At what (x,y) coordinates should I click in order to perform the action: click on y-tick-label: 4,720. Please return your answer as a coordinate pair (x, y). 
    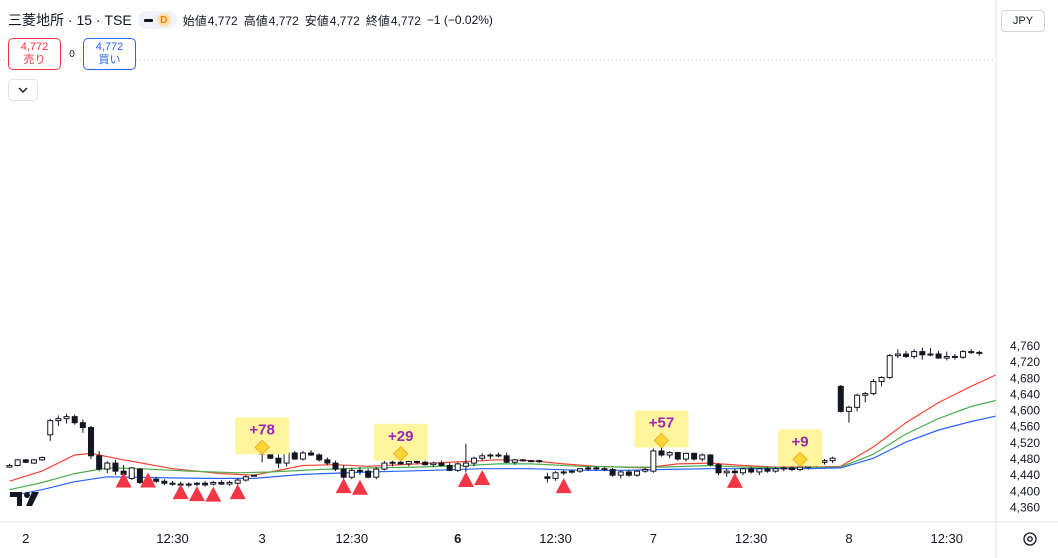
    Looking at the image, I should click on (1025, 362).